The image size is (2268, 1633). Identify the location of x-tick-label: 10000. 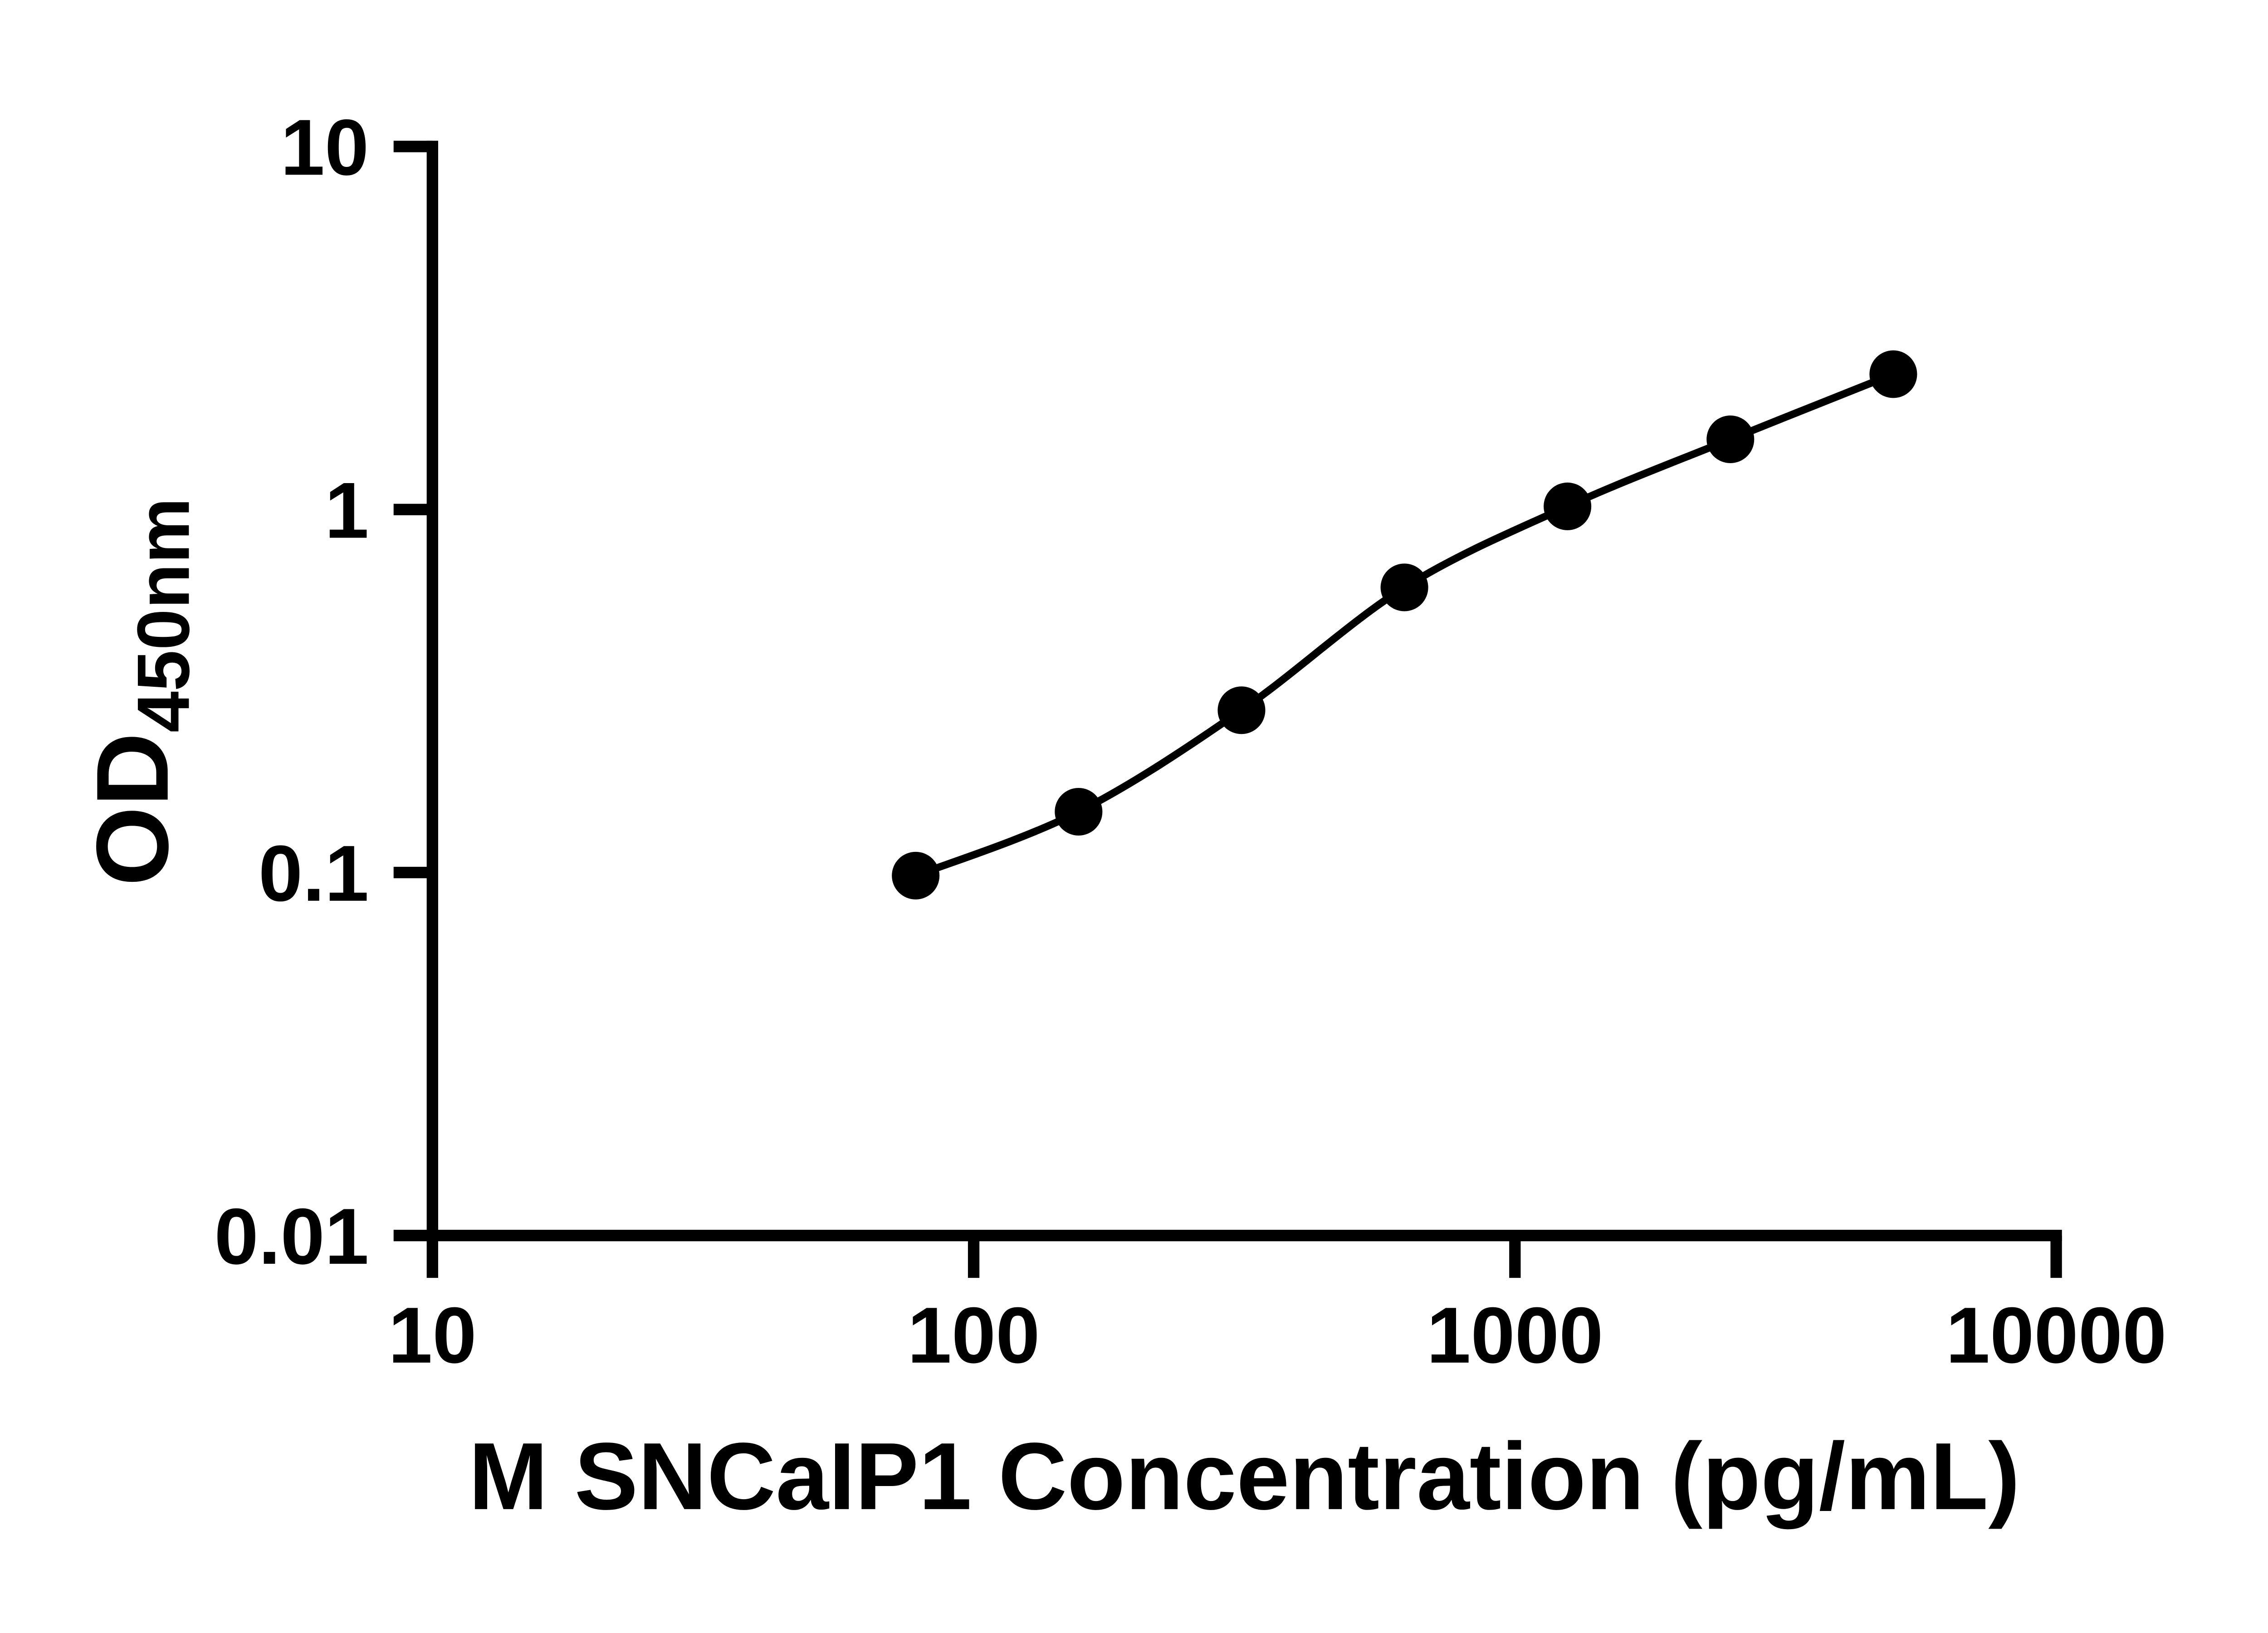
(2056, 1335).